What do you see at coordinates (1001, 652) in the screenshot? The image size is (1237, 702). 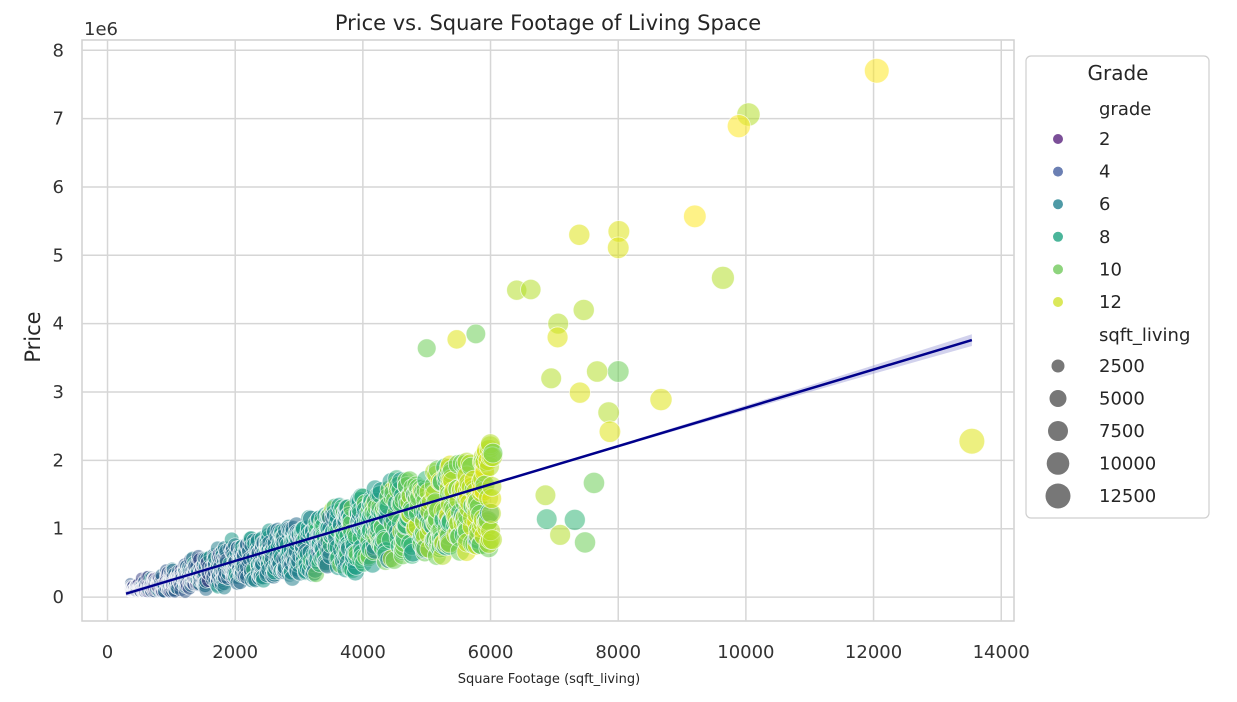 I see `x-tick-label: 14000` at bounding box center [1001, 652].